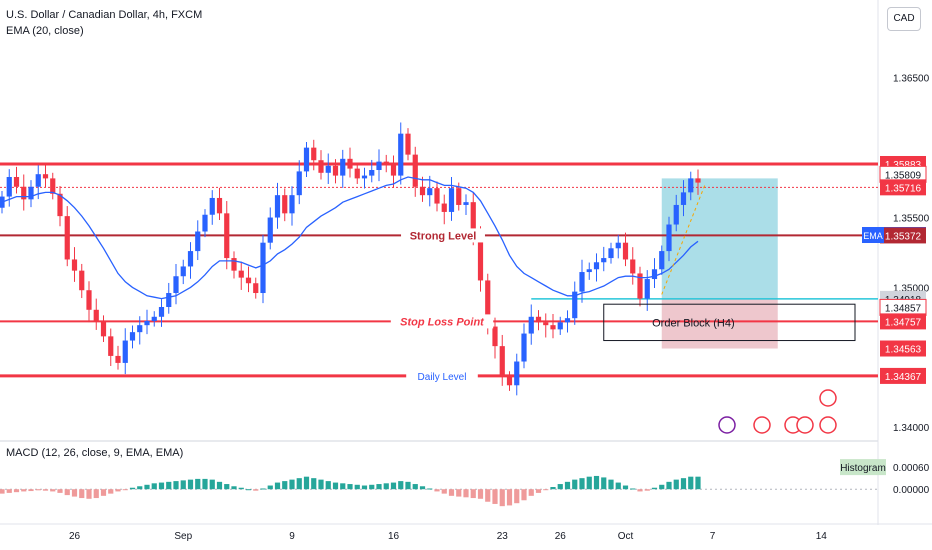 The width and height of the screenshot is (932, 550). What do you see at coordinates (903, 165) in the screenshot?
I see `price-tag-label: 1.35883` at bounding box center [903, 165].